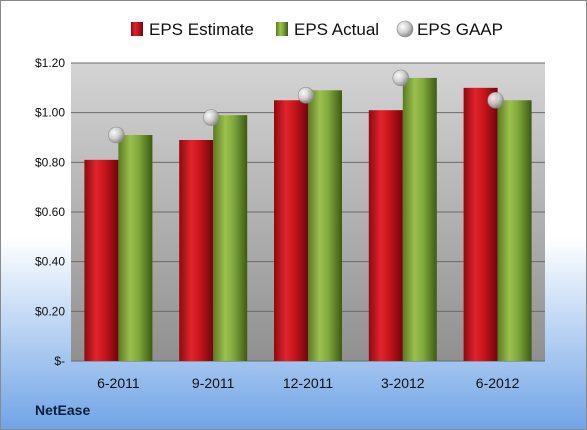 The width and height of the screenshot is (587, 430). What do you see at coordinates (385, 235) in the screenshot?
I see `bar-eps-estimate-3-2012` at bounding box center [385, 235].